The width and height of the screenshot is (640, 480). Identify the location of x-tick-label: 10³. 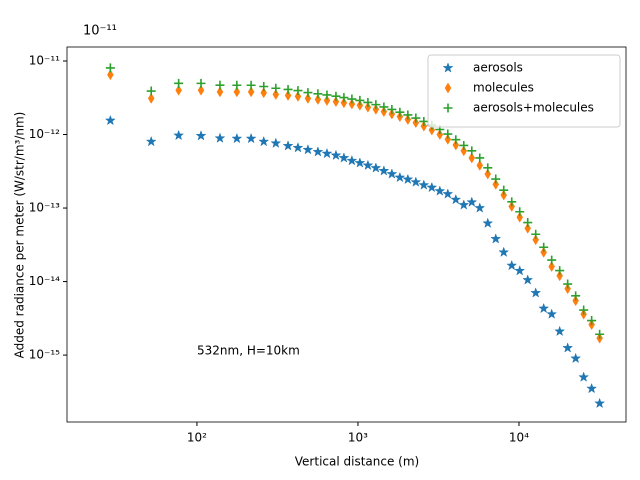
(358, 438).